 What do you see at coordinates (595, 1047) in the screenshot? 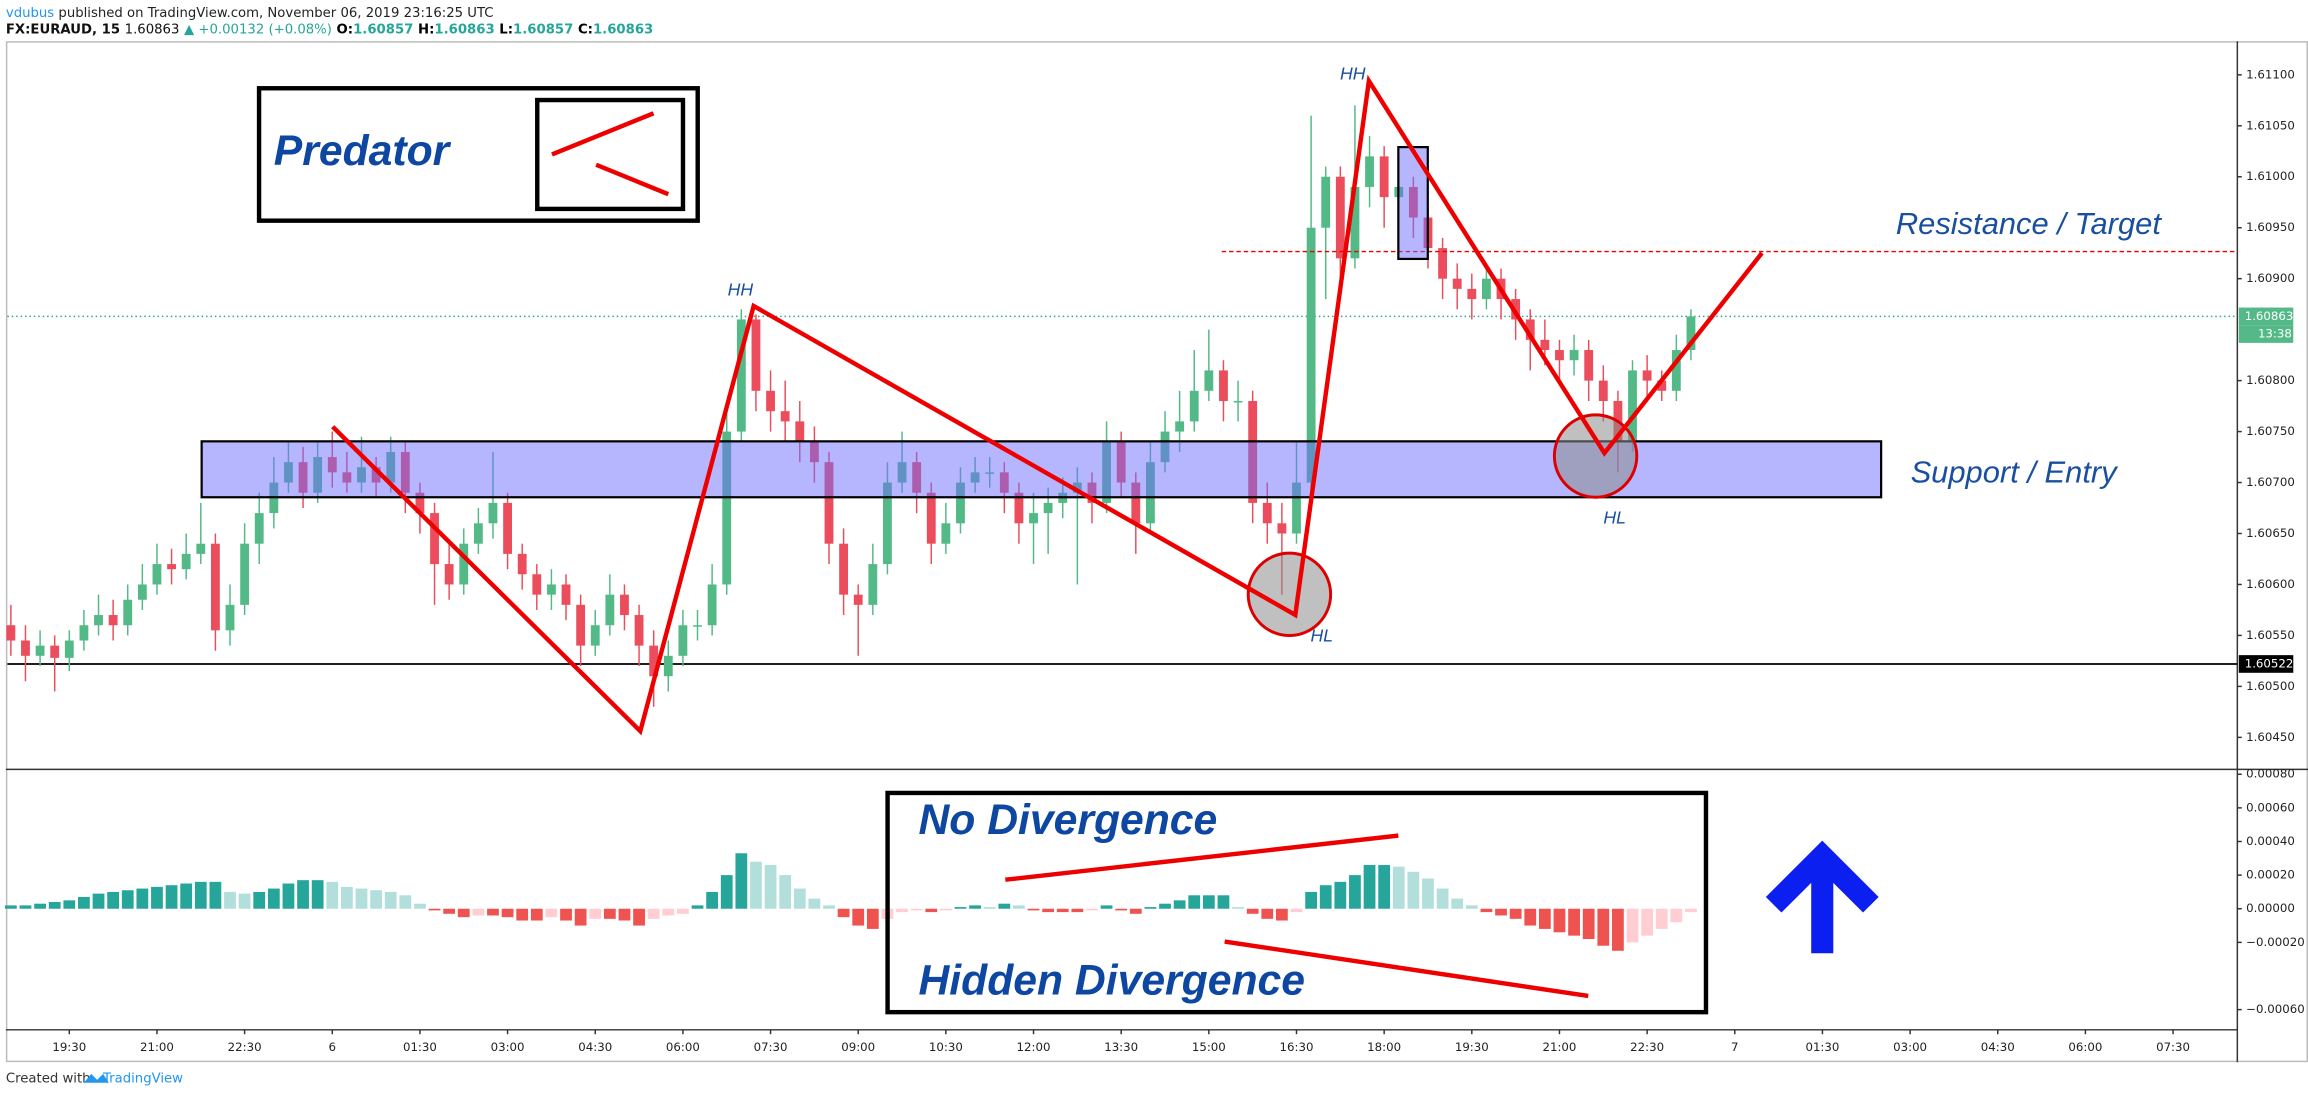
I see `x-tick-label: 04:30` at bounding box center [595, 1047].